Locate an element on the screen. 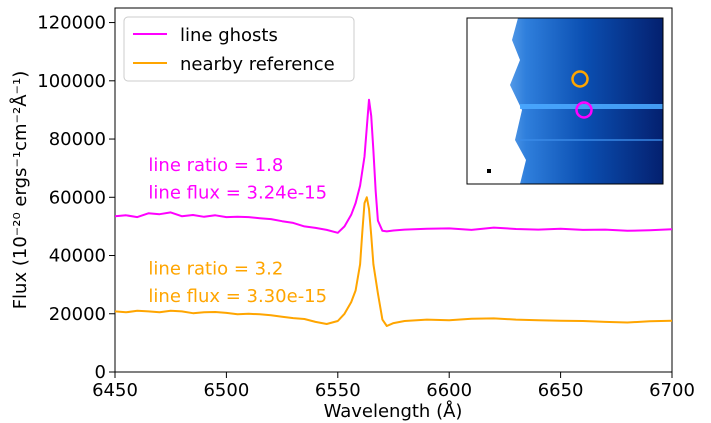 Image resolution: width=711 pixels, height=423 pixels. y-tick-label: 40000 is located at coordinates (77, 256).